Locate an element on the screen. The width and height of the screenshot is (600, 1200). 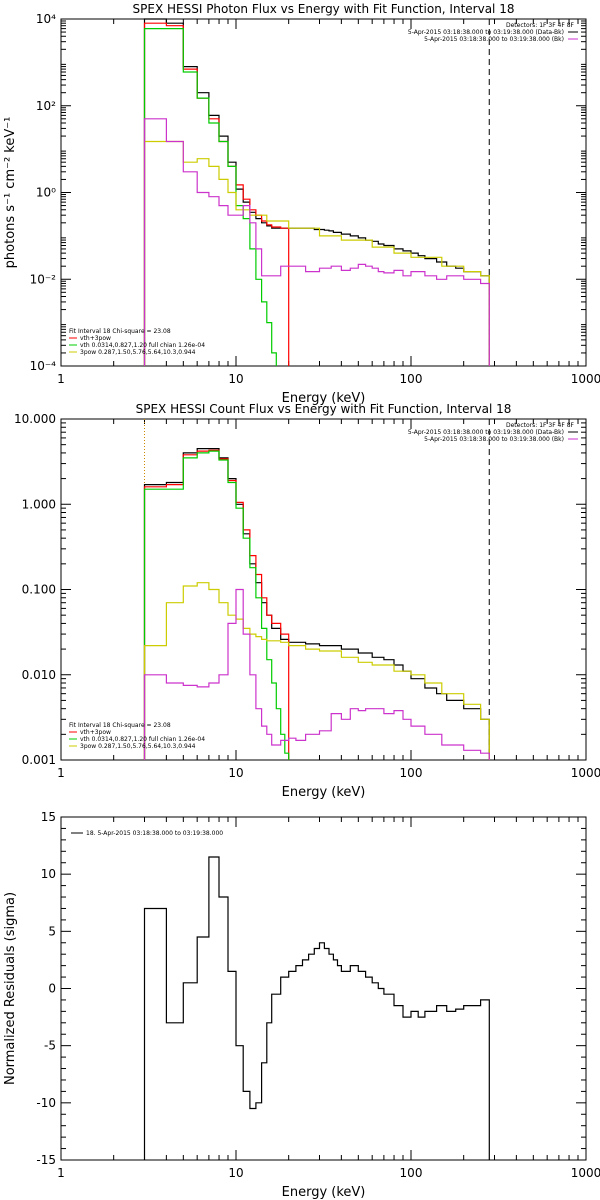
y-axis-label: photons s⁻¹ cm⁻² keV⁻¹ is located at coordinates (10, 193).